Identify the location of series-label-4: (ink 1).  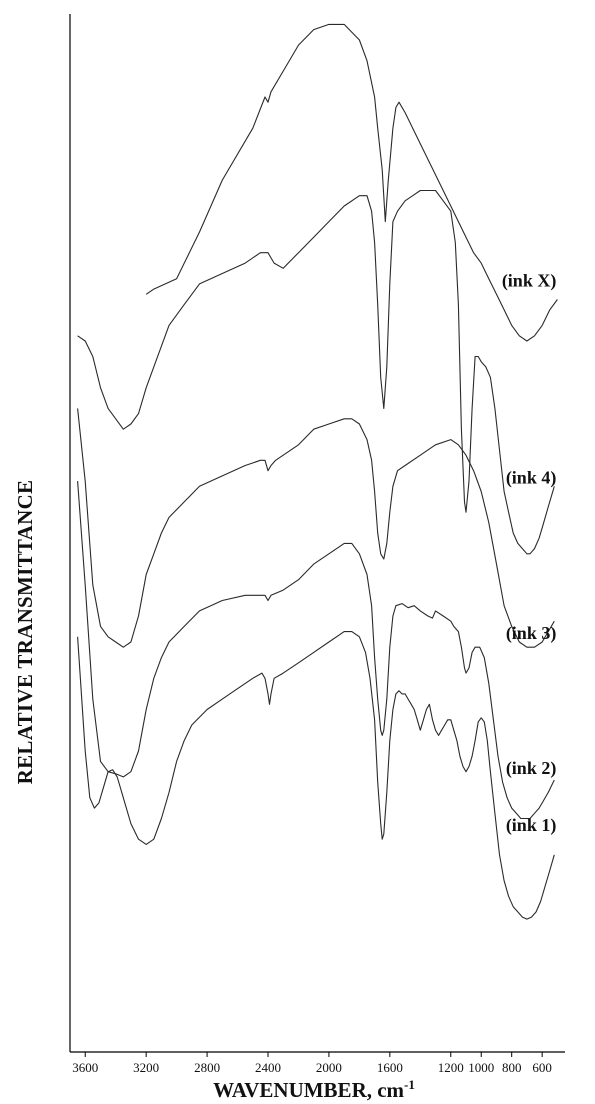
(531, 825).